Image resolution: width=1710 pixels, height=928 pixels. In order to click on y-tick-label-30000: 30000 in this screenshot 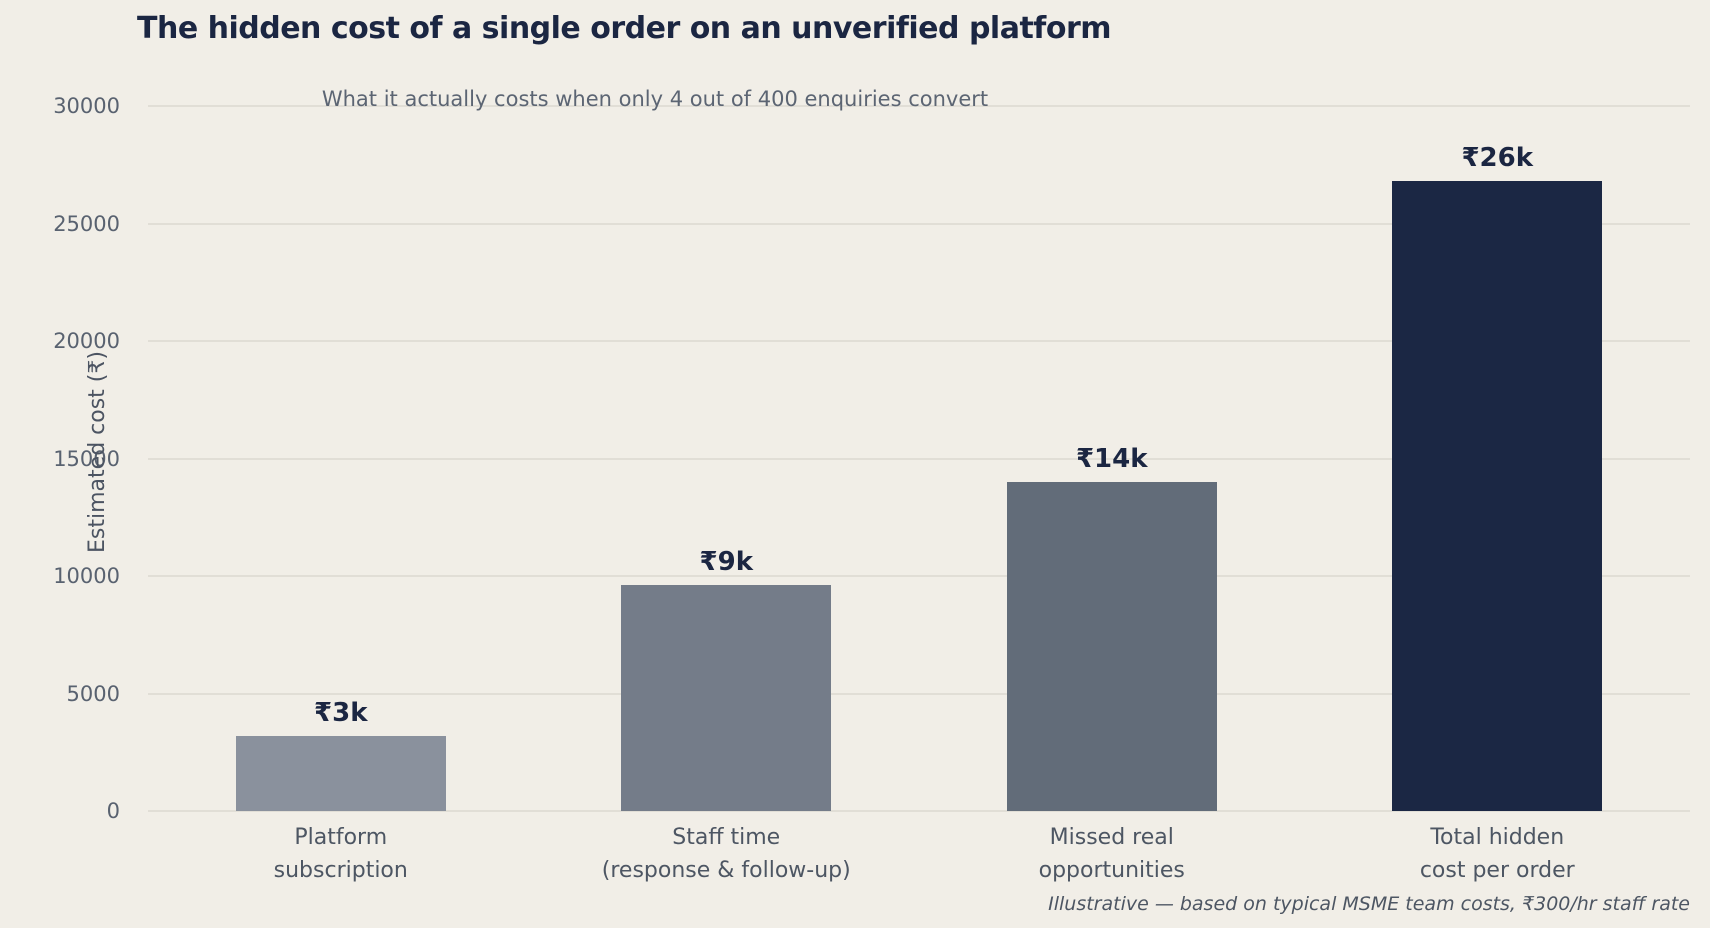, I will do `click(86, 106)`.